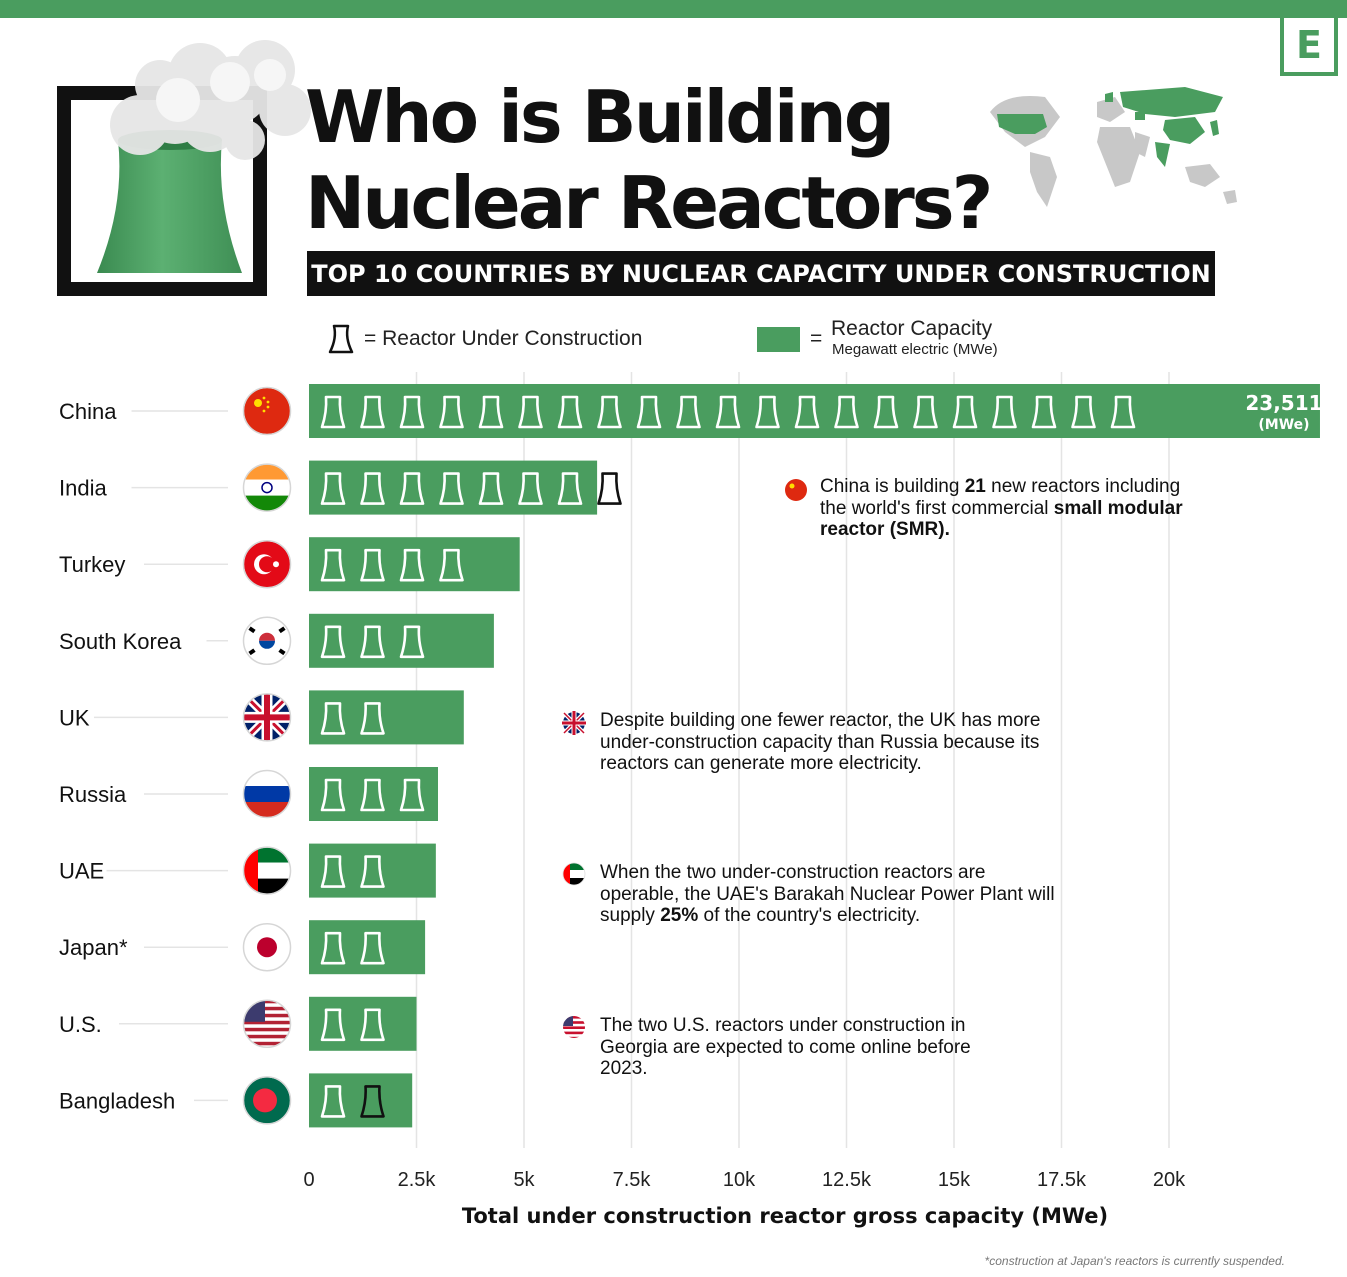 This screenshot has height=1277, width=1347. I want to click on cooling-tower-icon, so click(204, 156).